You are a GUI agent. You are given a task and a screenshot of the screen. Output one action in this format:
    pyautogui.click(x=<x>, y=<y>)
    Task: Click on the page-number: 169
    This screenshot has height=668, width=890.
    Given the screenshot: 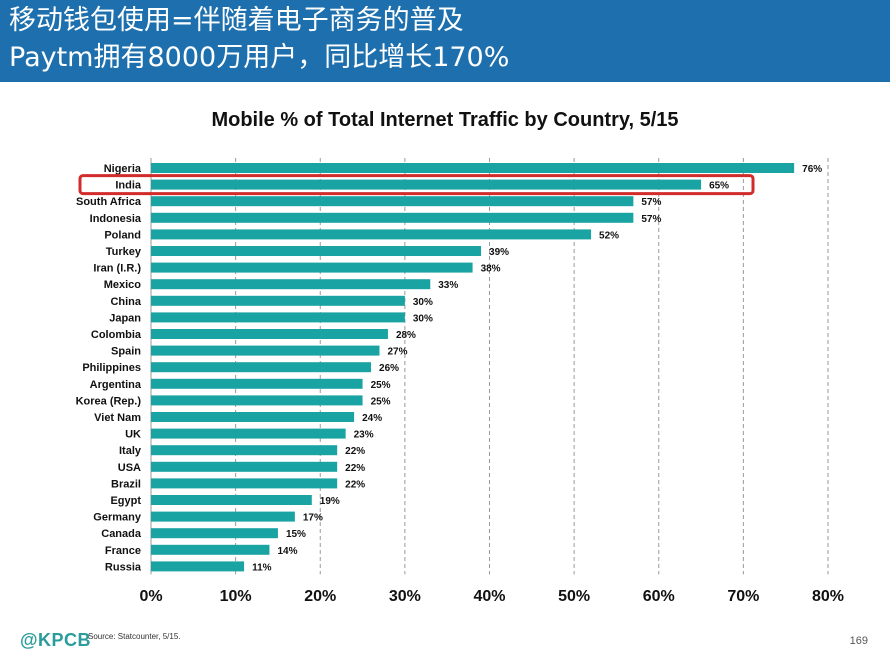 What is the action you would take?
    pyautogui.click(x=858, y=641)
    